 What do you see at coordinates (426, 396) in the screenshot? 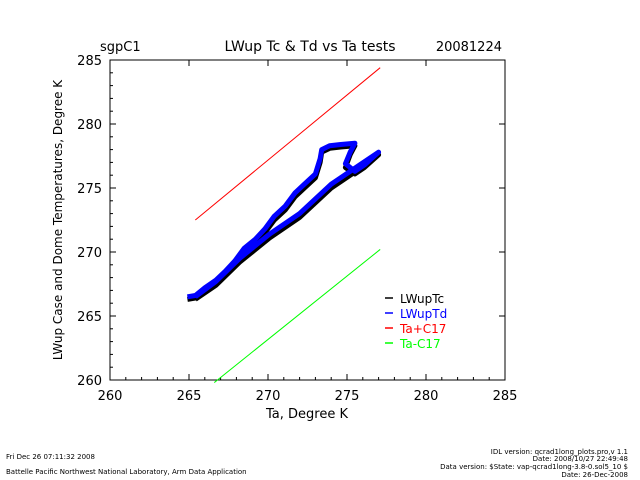
I see `x-tick-label: 280` at bounding box center [426, 396].